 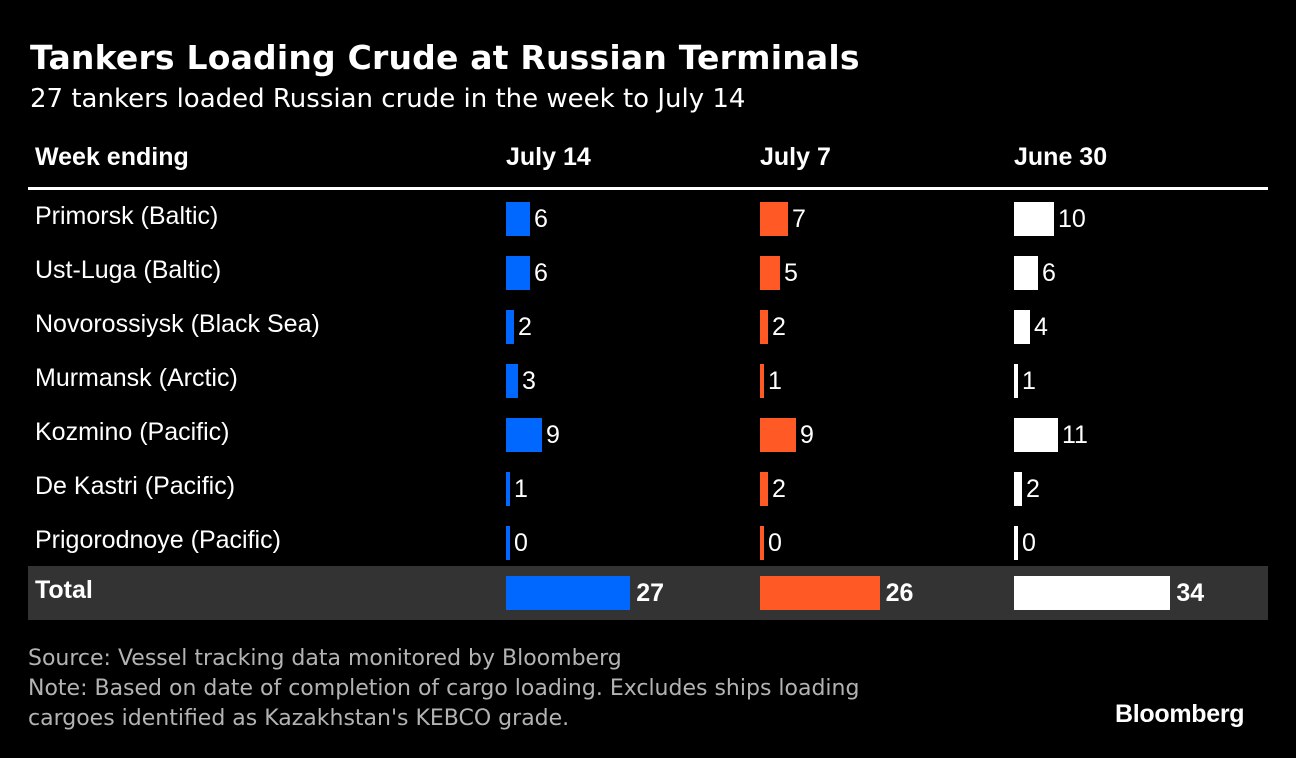 What do you see at coordinates (1180, 714) in the screenshot?
I see `bloomberg-logo: Bloomberg` at bounding box center [1180, 714].